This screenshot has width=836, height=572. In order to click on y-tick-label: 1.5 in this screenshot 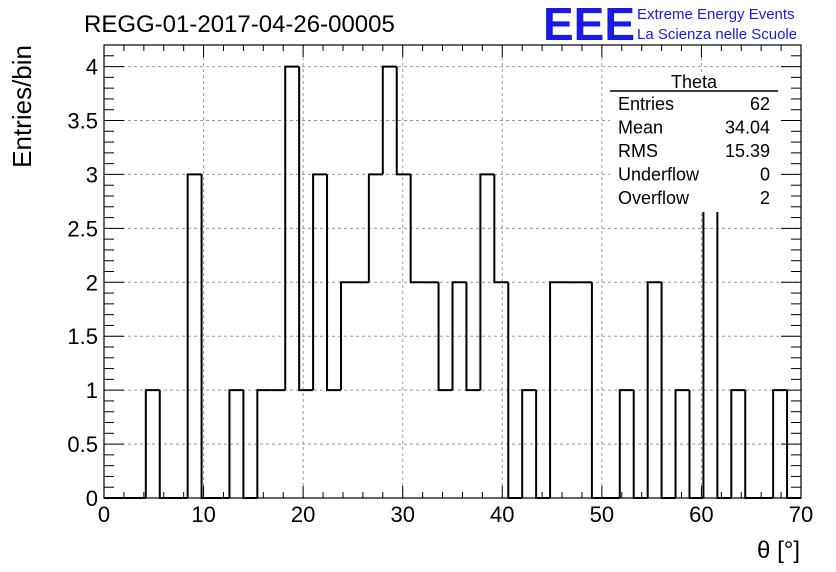, I will do `click(82, 336)`.